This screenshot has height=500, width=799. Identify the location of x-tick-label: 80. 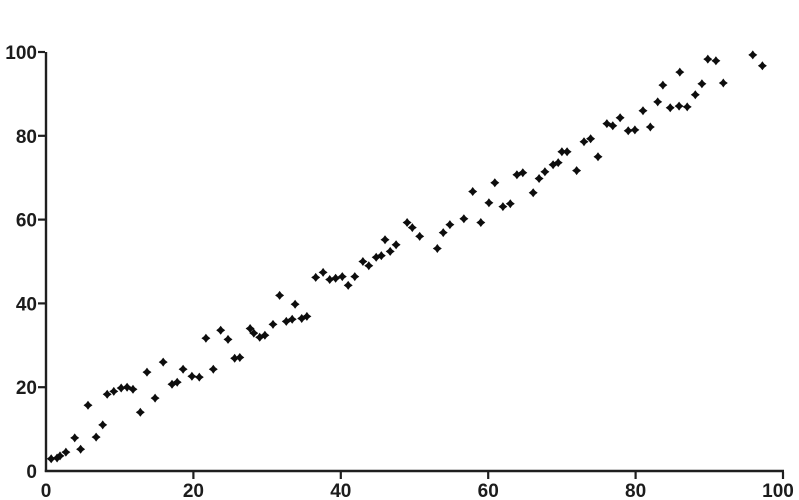
(635, 490).